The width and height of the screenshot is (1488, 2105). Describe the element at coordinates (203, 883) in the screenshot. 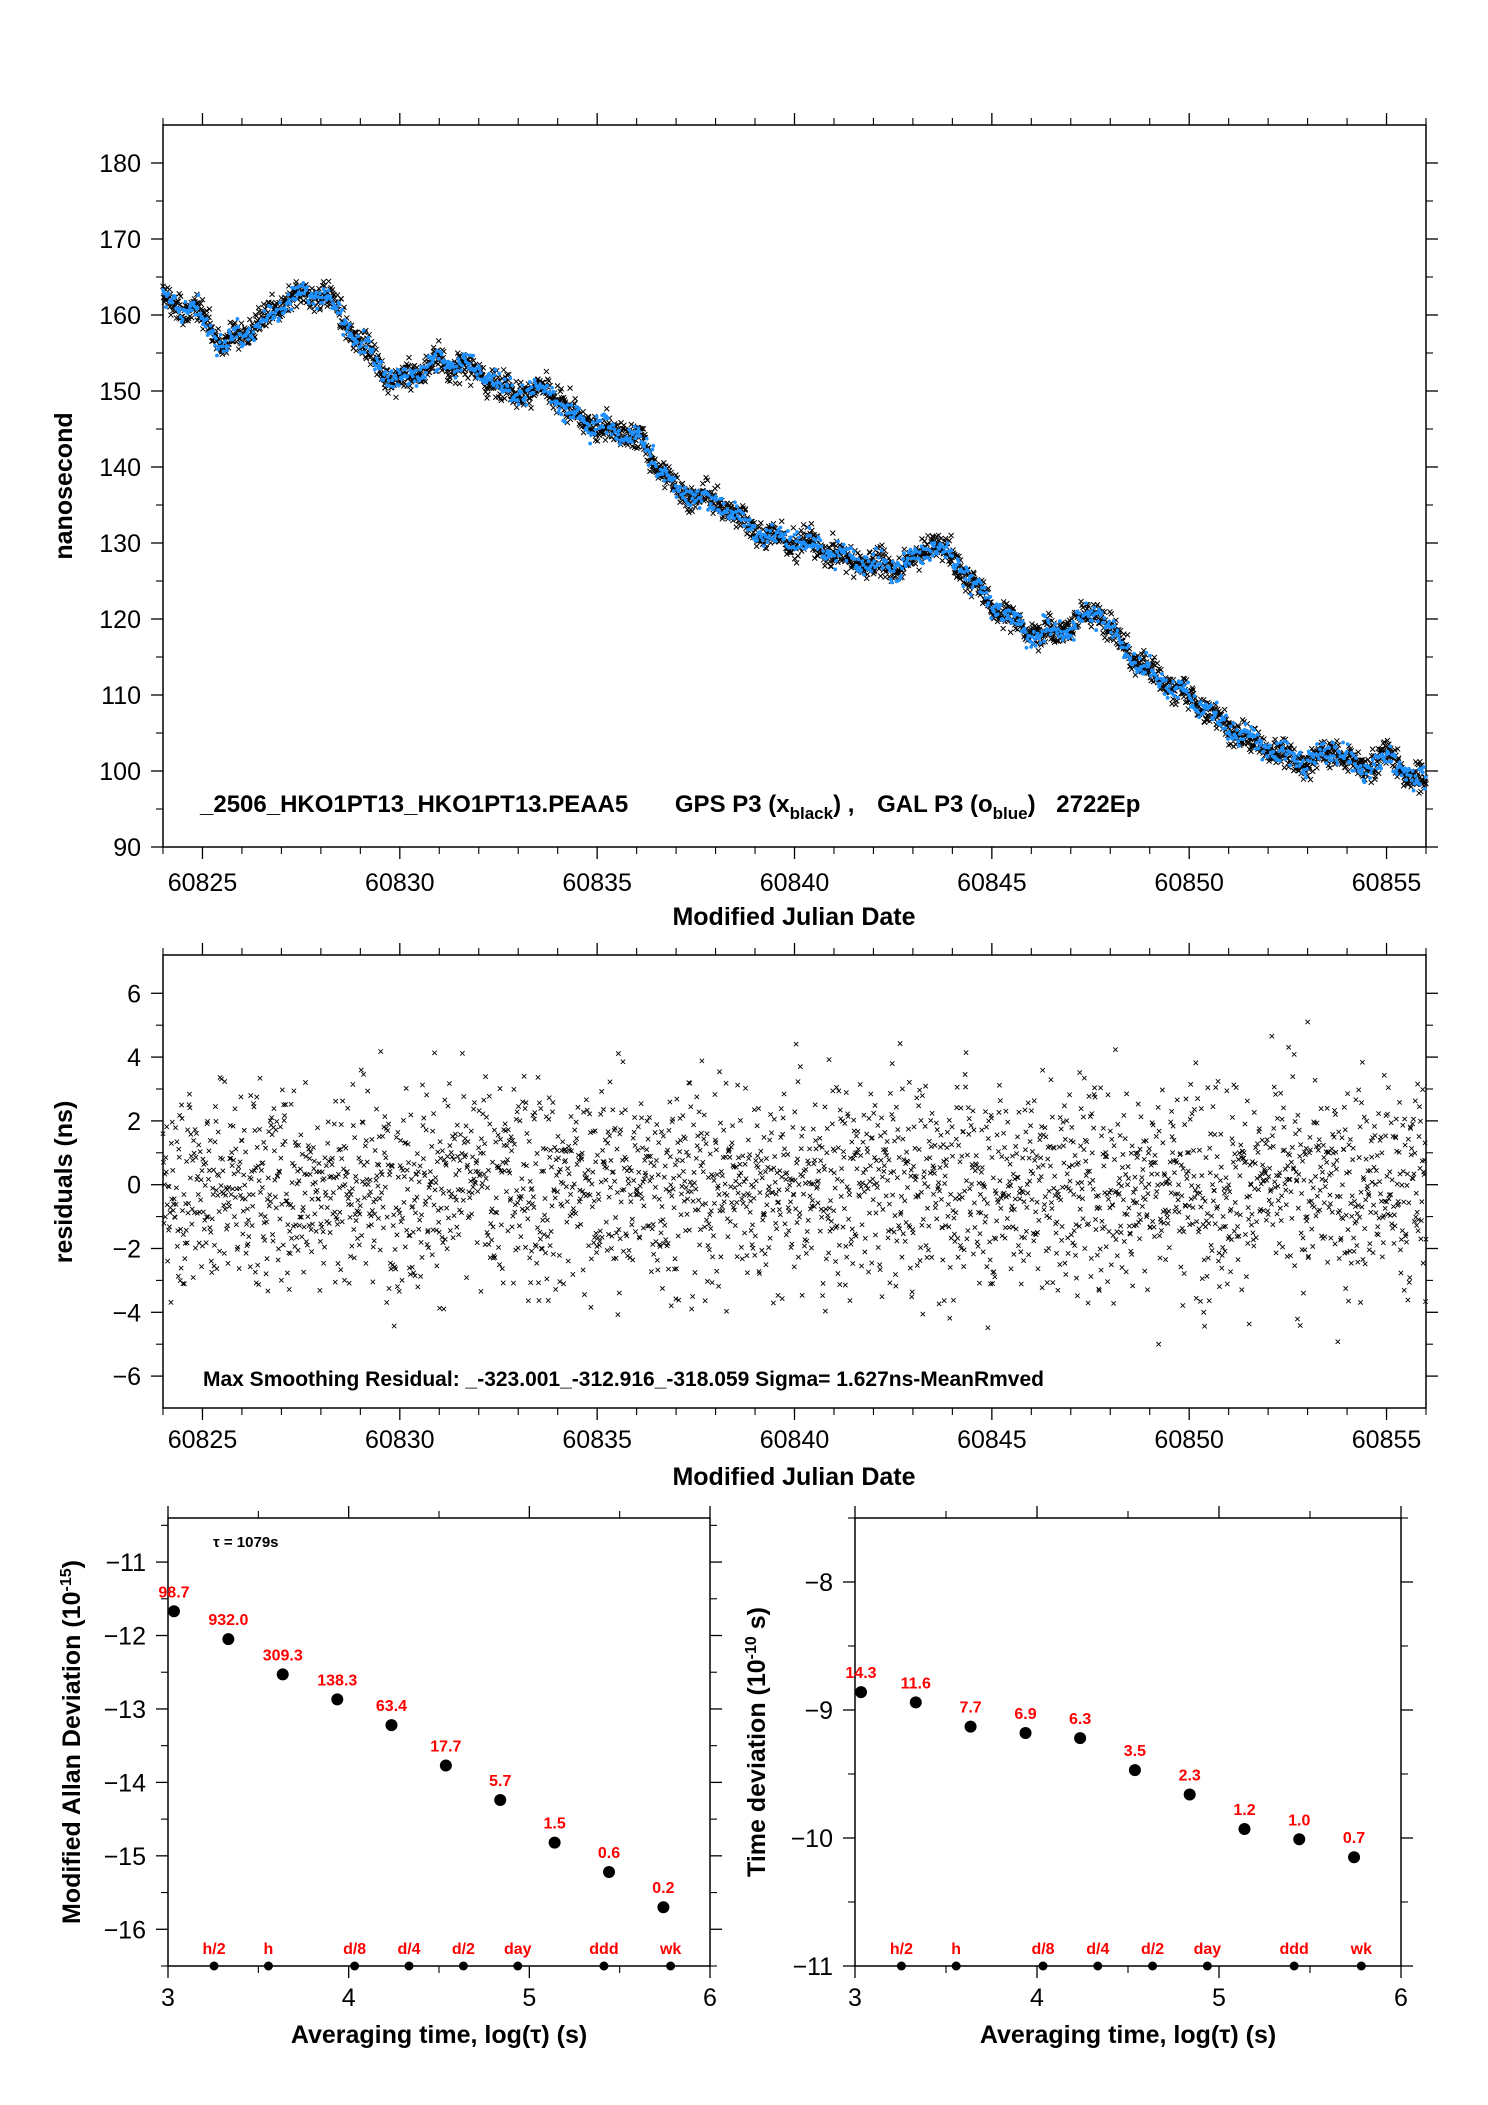

I see `x-tick-label: 60825` at that location.